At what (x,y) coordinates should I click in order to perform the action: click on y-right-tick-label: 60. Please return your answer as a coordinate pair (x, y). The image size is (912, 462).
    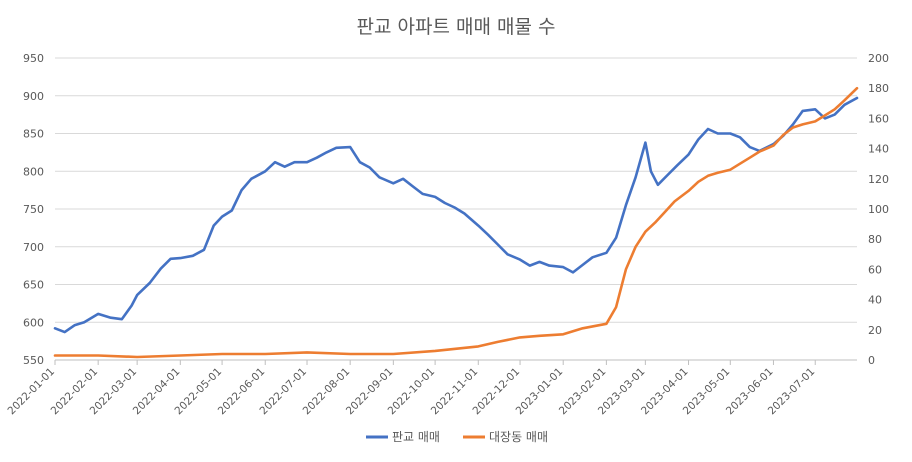
    Looking at the image, I should click on (875, 269).